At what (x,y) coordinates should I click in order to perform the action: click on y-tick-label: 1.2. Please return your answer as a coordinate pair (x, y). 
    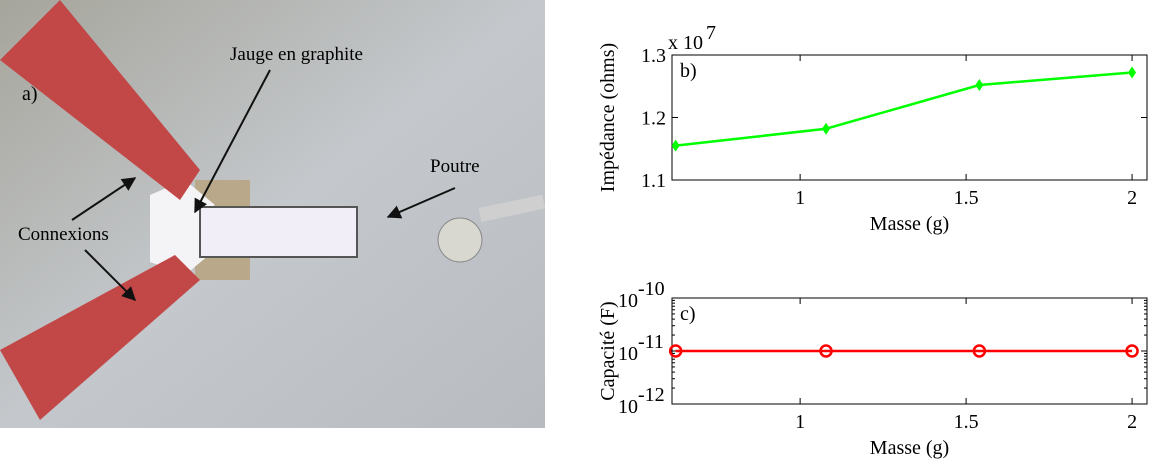
    Looking at the image, I should click on (653, 119).